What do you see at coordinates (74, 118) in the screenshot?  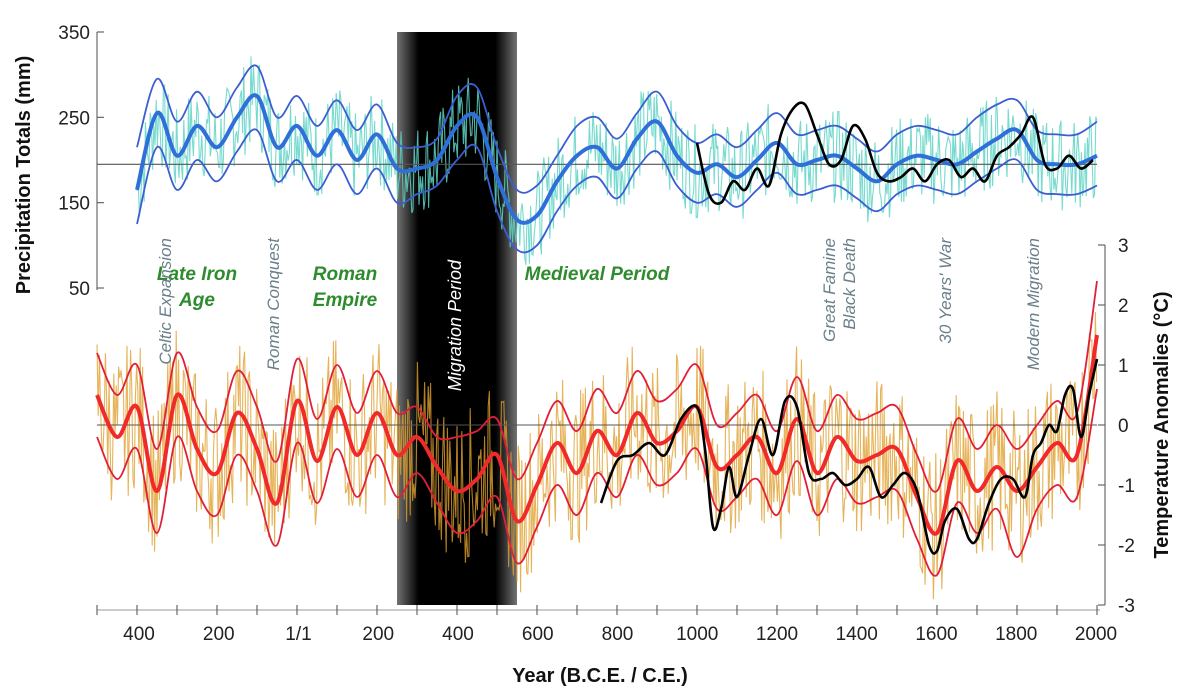 I see `y-tick-label-precipitation: 250` at bounding box center [74, 118].